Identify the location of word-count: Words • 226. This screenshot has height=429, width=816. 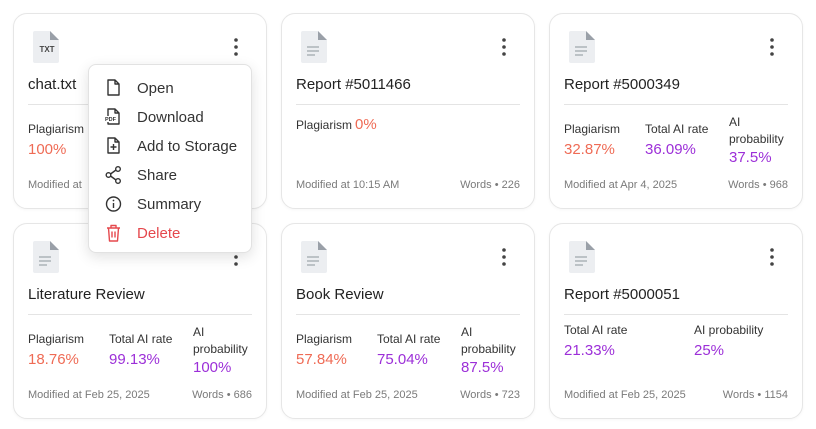
(490, 185).